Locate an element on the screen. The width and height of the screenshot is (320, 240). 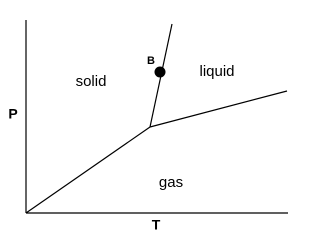
point-label: B is located at coordinates (151, 61).